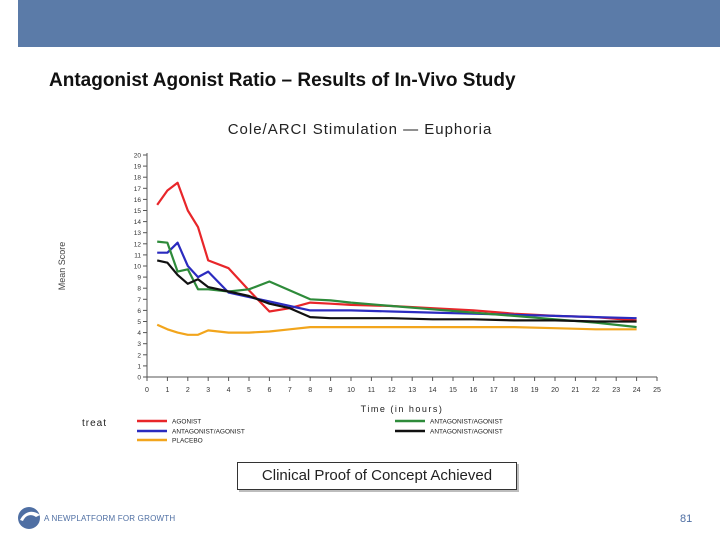 This screenshot has height=540, width=720. I want to click on x-tick-label: 13, so click(412, 390).